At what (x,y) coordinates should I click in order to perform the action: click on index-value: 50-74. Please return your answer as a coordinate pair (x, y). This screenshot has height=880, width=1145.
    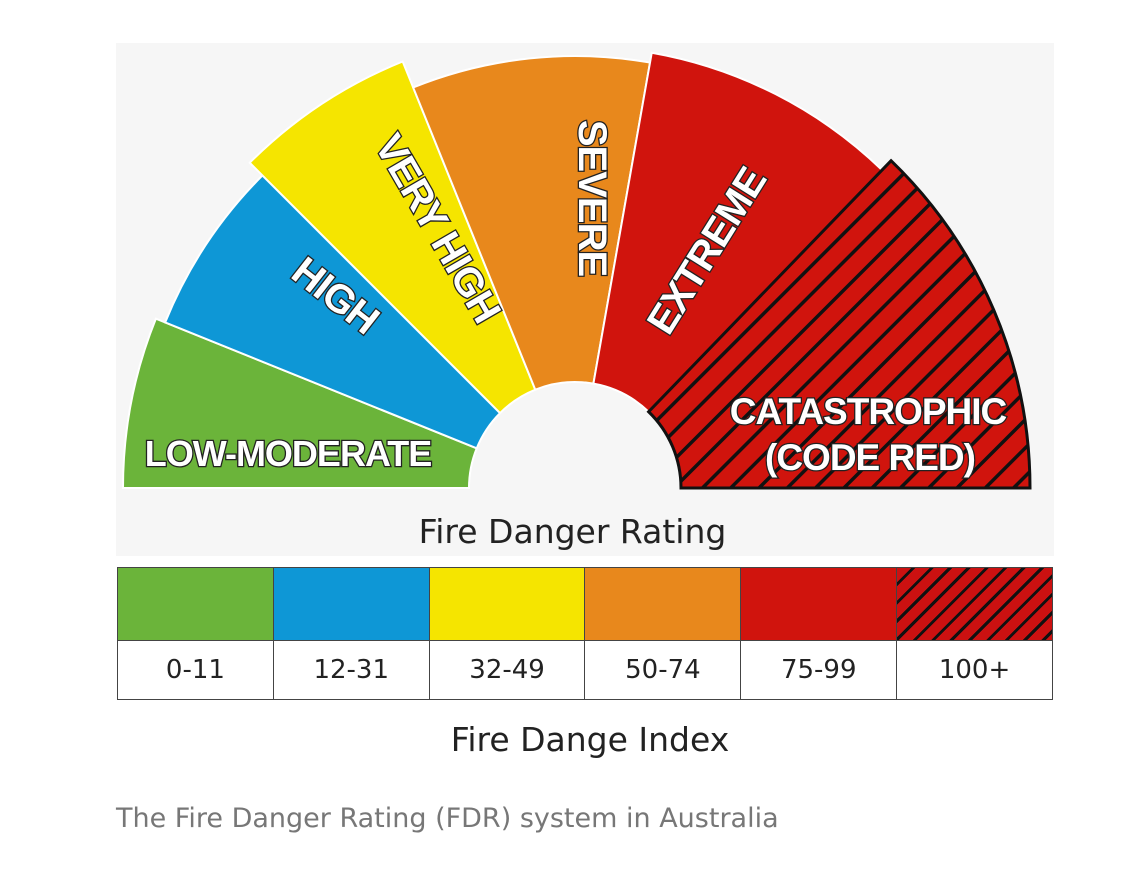
    Looking at the image, I should click on (662, 670).